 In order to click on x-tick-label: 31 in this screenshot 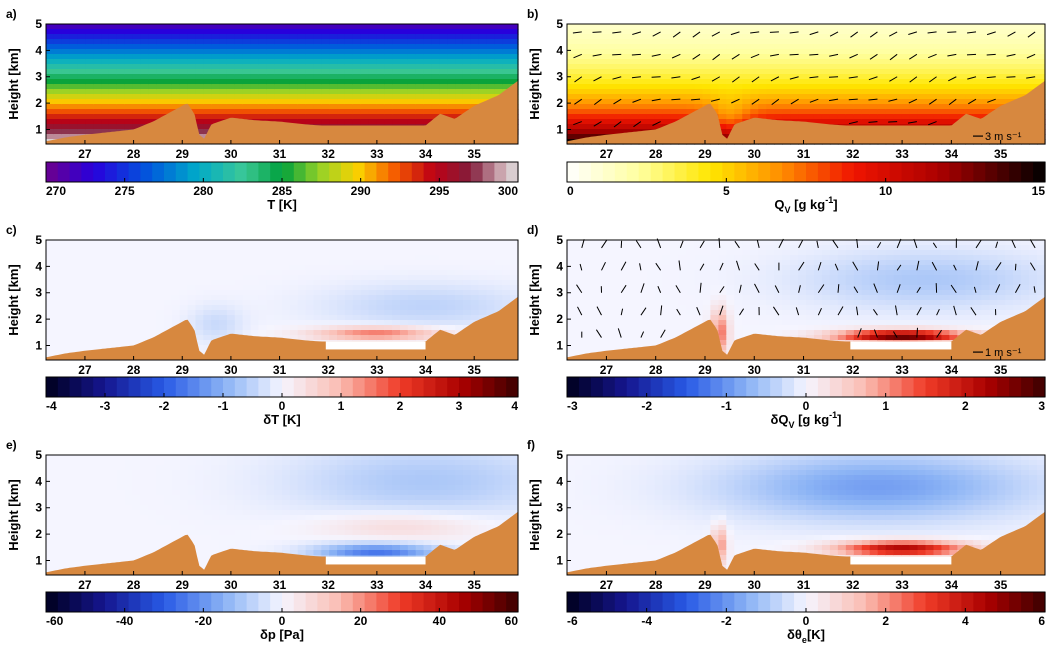, I will do `click(804, 154)`.